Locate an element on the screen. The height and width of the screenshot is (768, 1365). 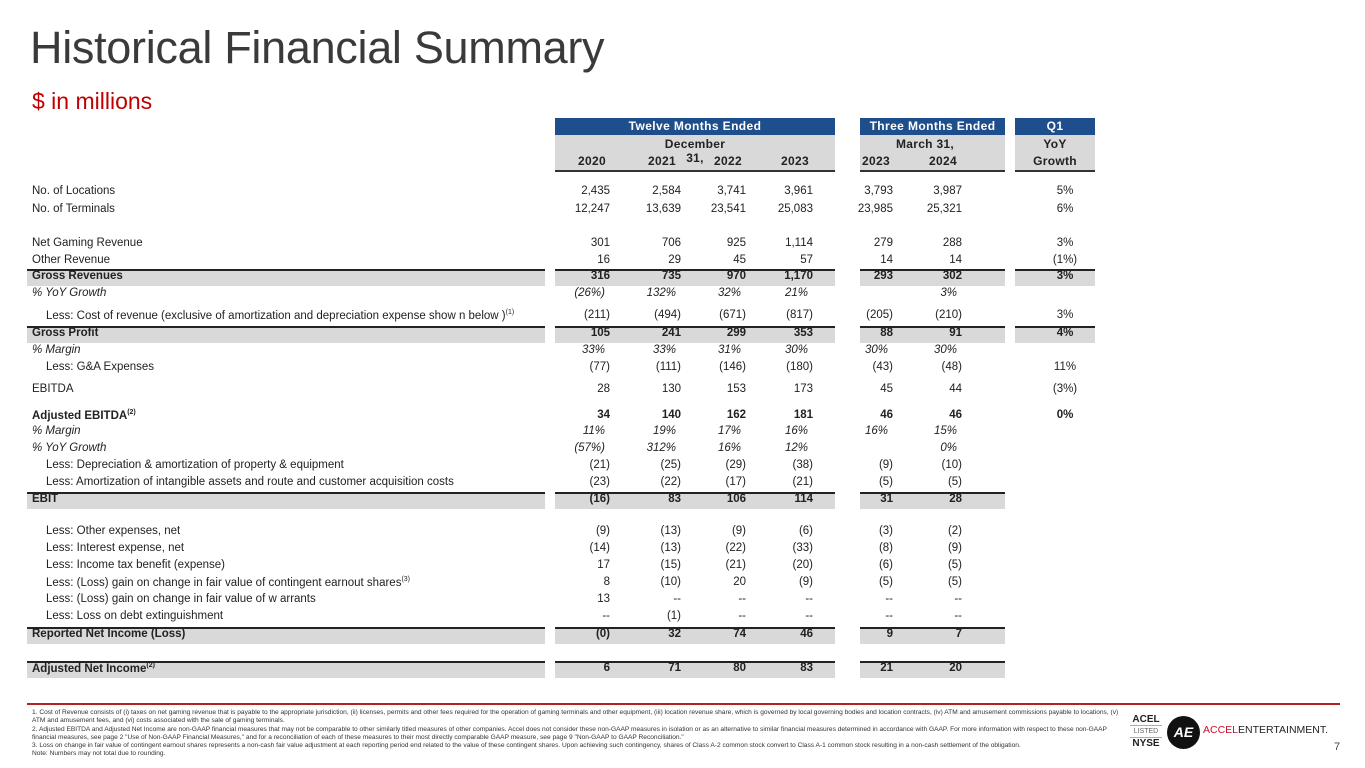
cell-value: (77) is located at coordinates (599, 367).